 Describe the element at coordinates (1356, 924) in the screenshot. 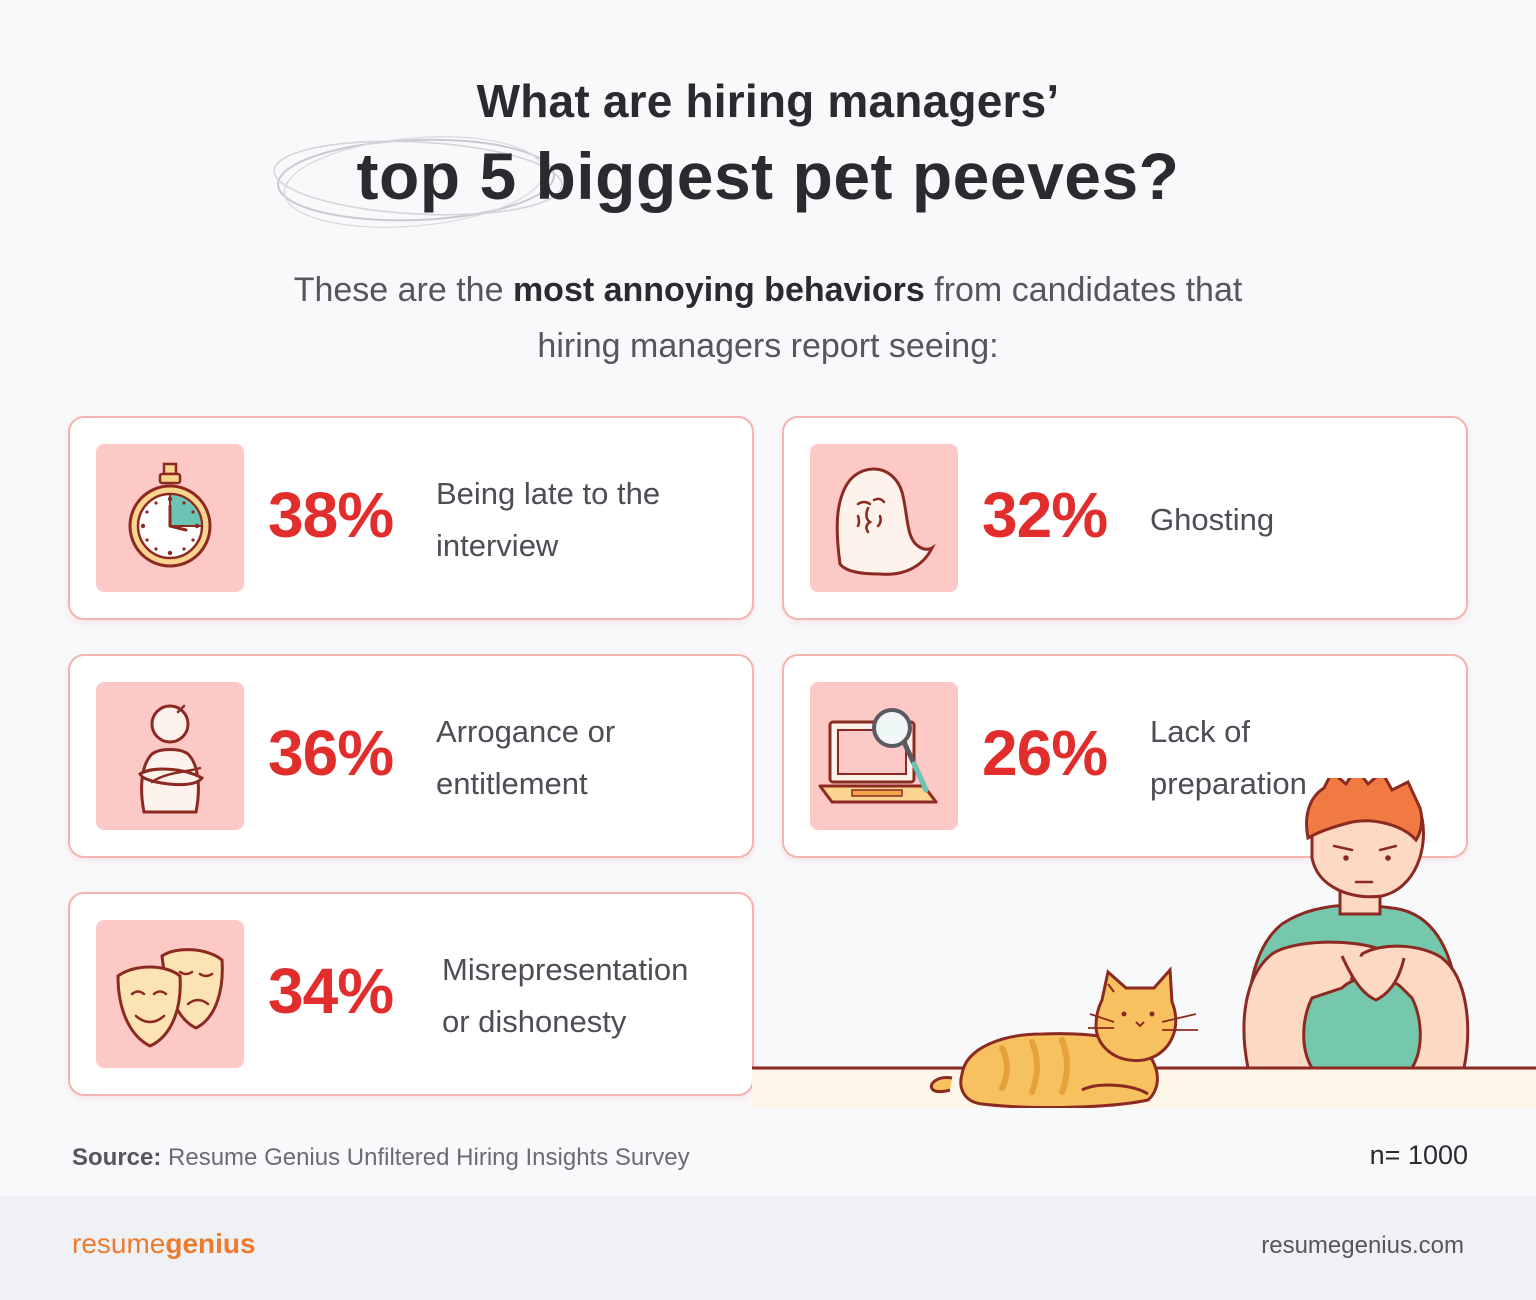

I see `person-illustration` at that location.